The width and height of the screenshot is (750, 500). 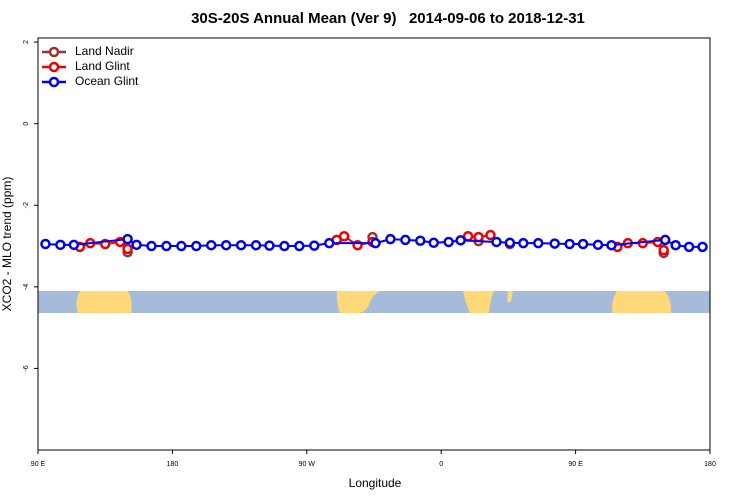 I want to click on x-axis-label: Longitude, so click(x=375, y=483).